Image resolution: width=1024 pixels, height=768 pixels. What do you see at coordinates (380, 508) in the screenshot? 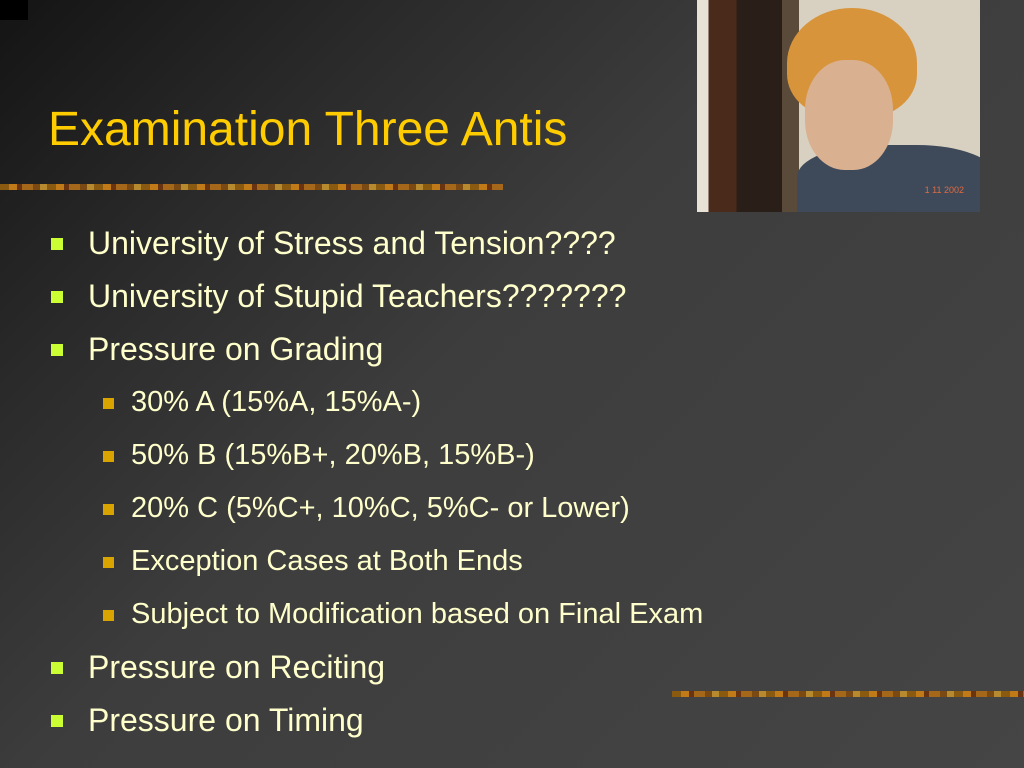
I see `bullet-text: 20% C (5%C+, 10%C, 5%C- or Lower)` at bounding box center [380, 508].